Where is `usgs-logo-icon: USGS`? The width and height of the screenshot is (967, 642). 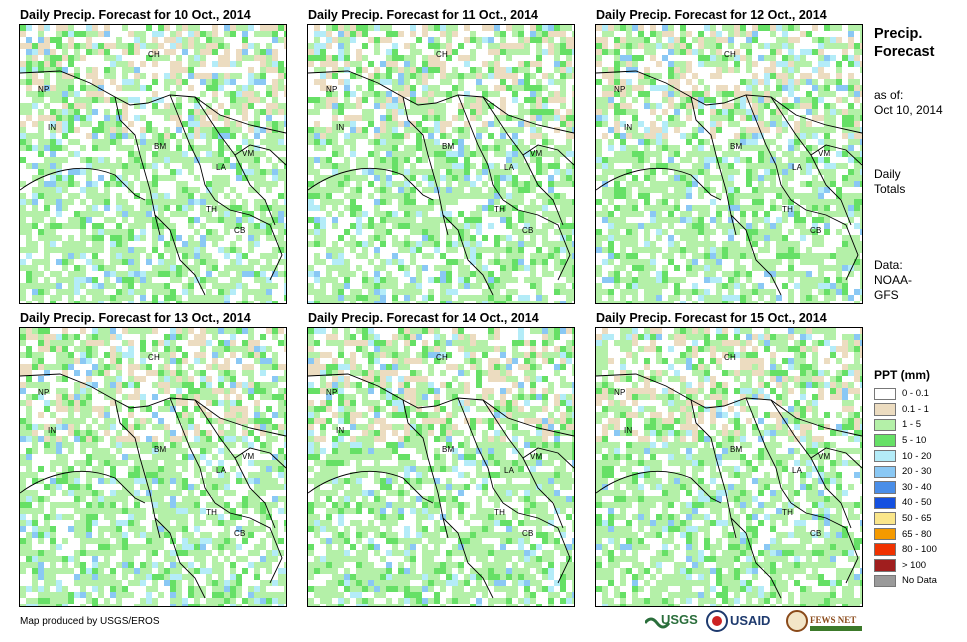 usgs-logo-icon: USGS is located at coordinates (670, 620).